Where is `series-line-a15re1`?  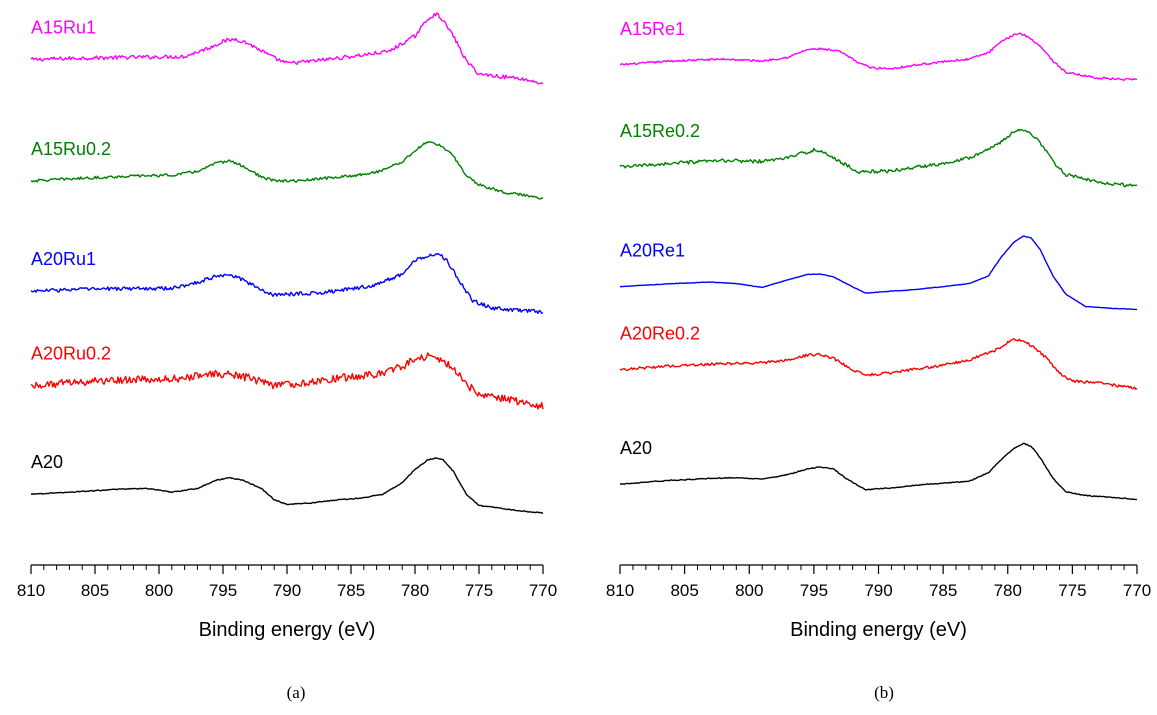 series-line-a15re1 is located at coordinates (878, 56).